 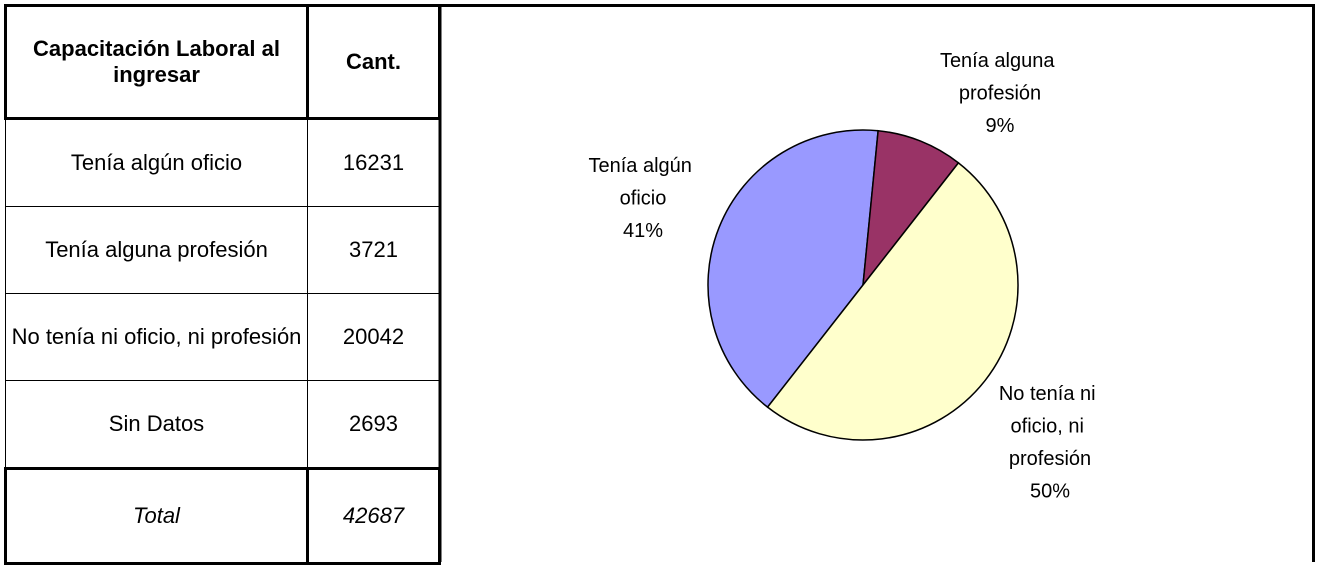 I want to click on cell: Tenía alguna profesión, so click(x=156, y=250).